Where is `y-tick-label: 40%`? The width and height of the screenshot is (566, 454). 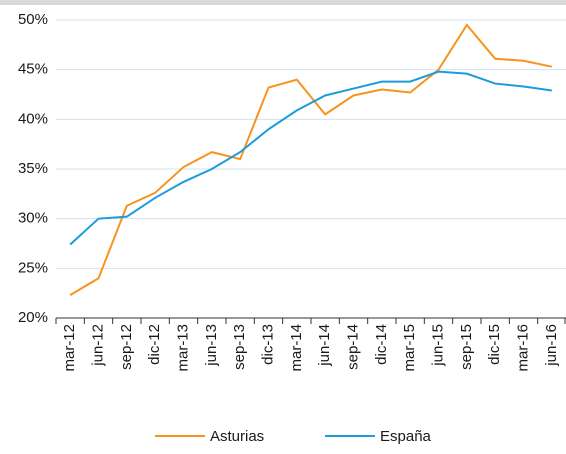 y-tick-label: 40% is located at coordinates (33, 118).